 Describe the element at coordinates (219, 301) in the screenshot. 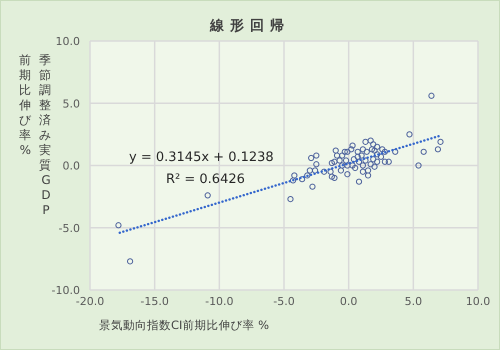

I see `x-tick-label: -10.0` at that location.